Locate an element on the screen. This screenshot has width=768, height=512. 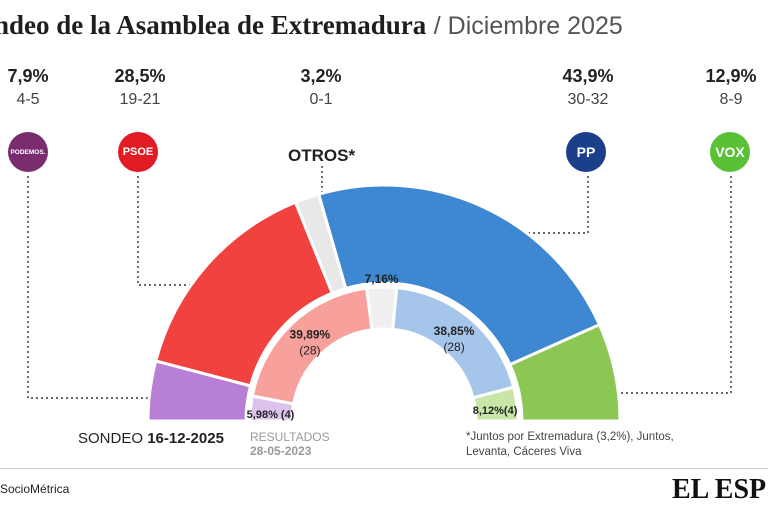
title-main: ndeo de la Asamblea de Extremadura is located at coordinates (213, 25).